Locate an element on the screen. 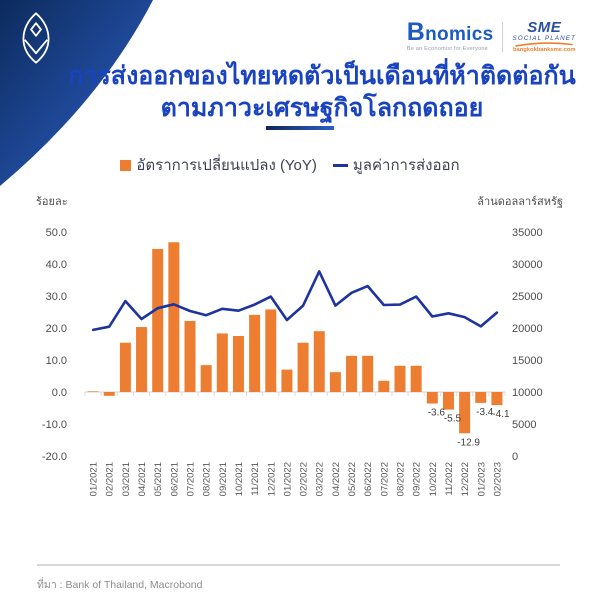 This screenshot has width=600, height=600. svg-text: 02/2021 is located at coordinates (110, 479).